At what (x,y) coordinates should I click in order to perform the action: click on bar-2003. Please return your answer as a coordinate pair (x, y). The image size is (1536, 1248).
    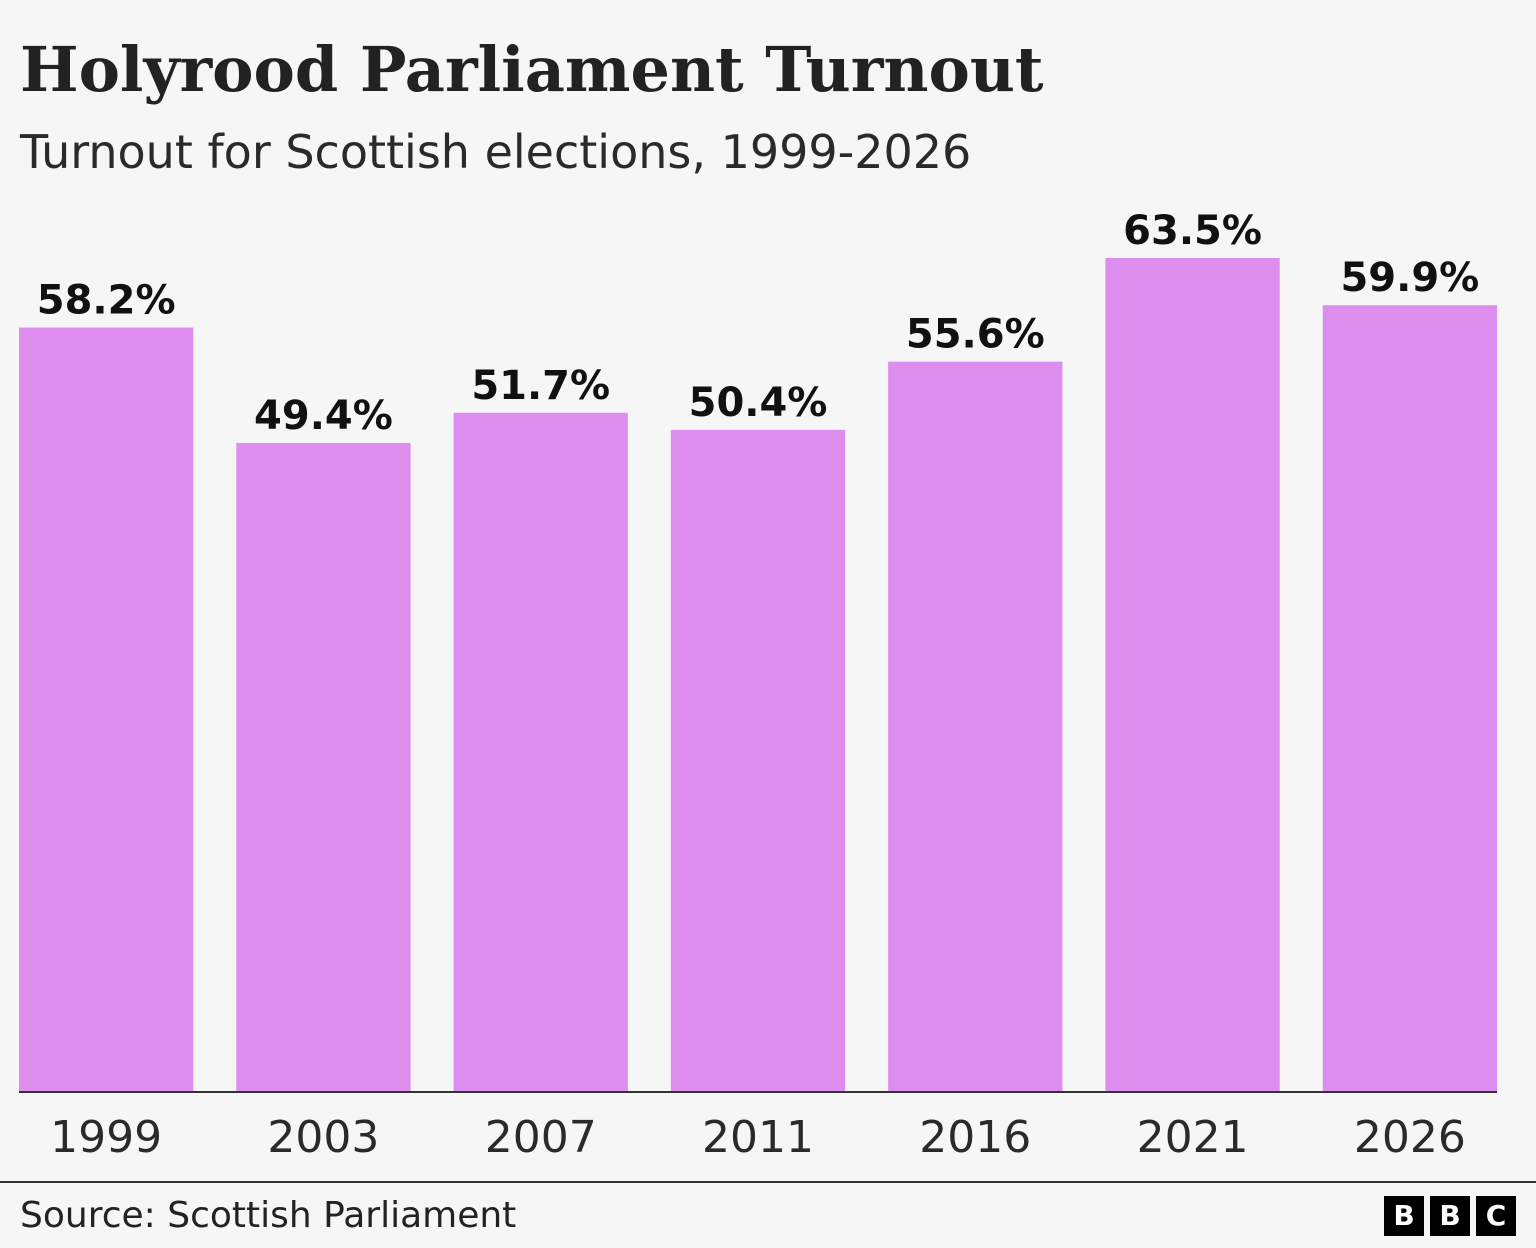
    Looking at the image, I should click on (323, 767).